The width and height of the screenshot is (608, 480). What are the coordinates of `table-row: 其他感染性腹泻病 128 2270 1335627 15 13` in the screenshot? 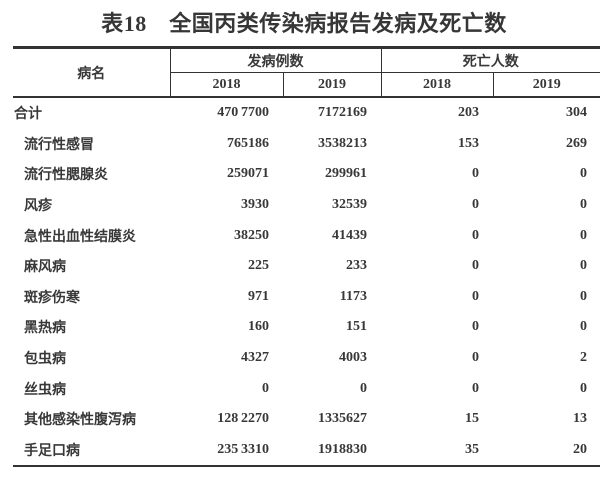 It's located at (306, 419).